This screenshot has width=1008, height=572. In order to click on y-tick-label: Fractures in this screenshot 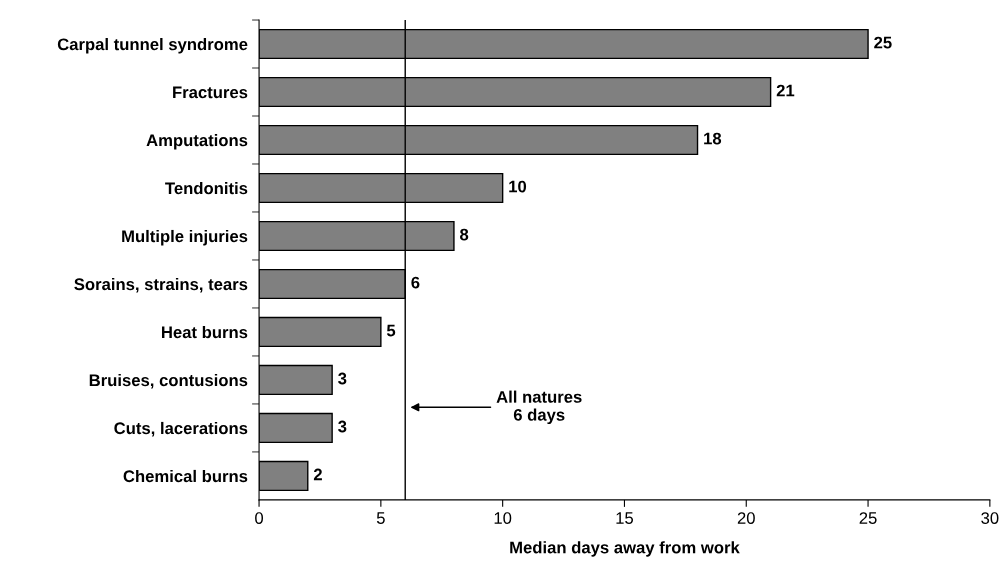, I will do `click(210, 92)`.